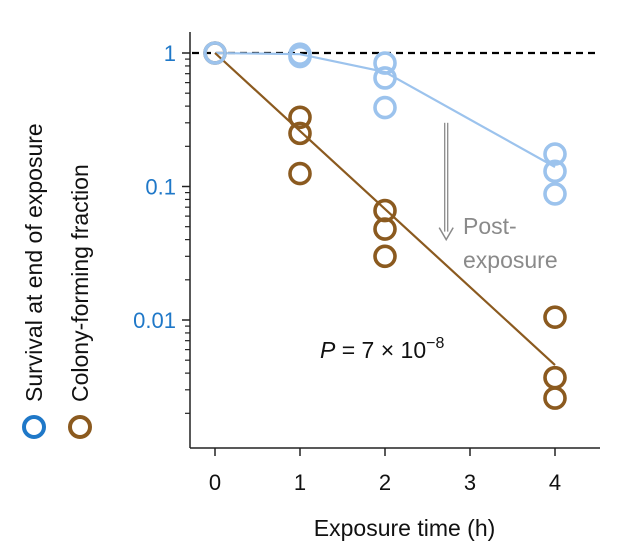 This screenshot has height=545, width=635. Describe the element at coordinates (300, 482) in the screenshot. I see `x-tick-label-1: 1` at that location.